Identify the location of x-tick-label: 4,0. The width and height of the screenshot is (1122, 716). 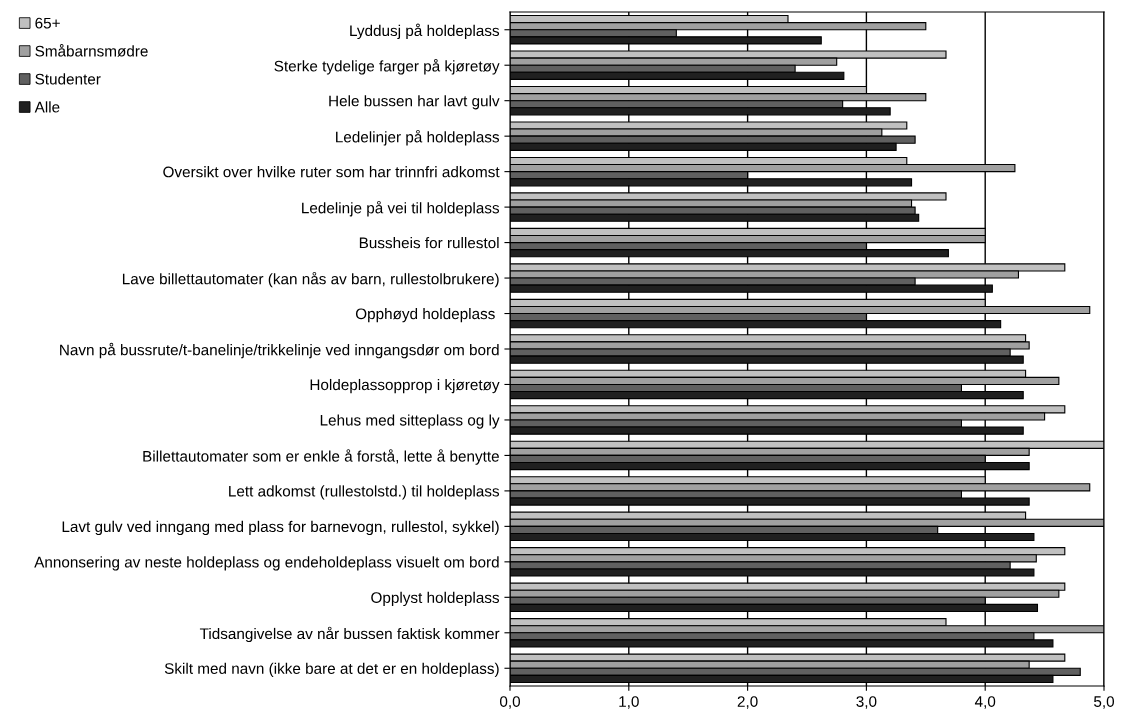
(985, 702).